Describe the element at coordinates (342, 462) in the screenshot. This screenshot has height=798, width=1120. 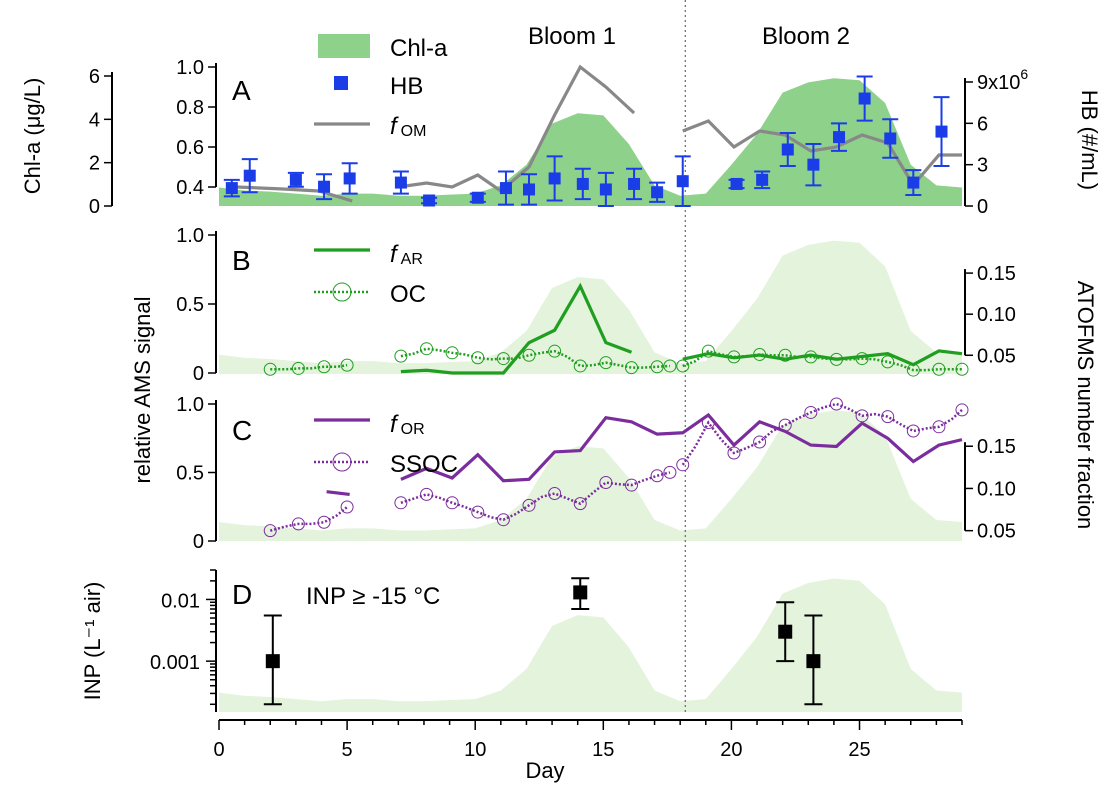
I see `legend-ssoc-marker` at that location.